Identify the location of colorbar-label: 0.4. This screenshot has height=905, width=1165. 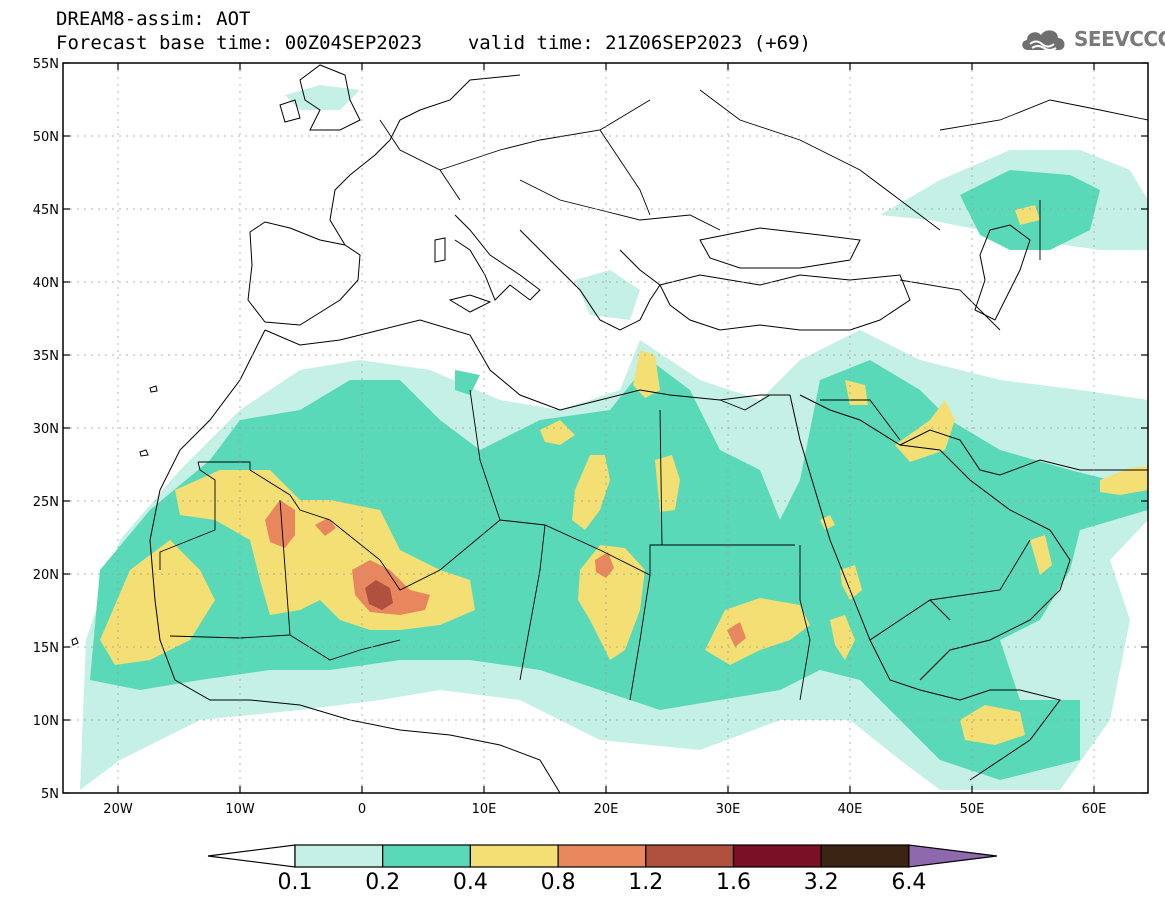
(470, 882).